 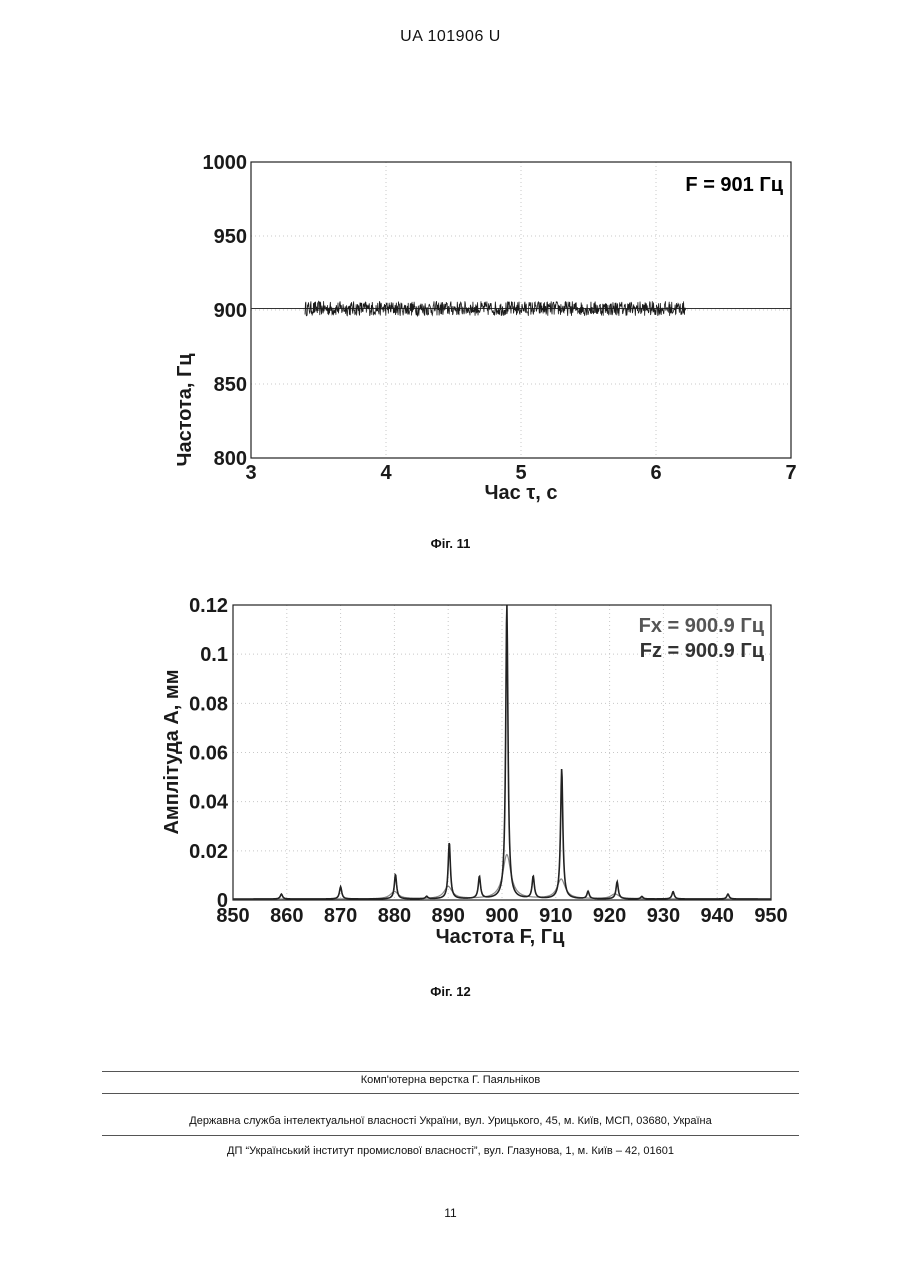 What do you see at coordinates (702, 651) in the screenshot?
I see `fz-annotation: Fz = 900.9 Гц` at bounding box center [702, 651].